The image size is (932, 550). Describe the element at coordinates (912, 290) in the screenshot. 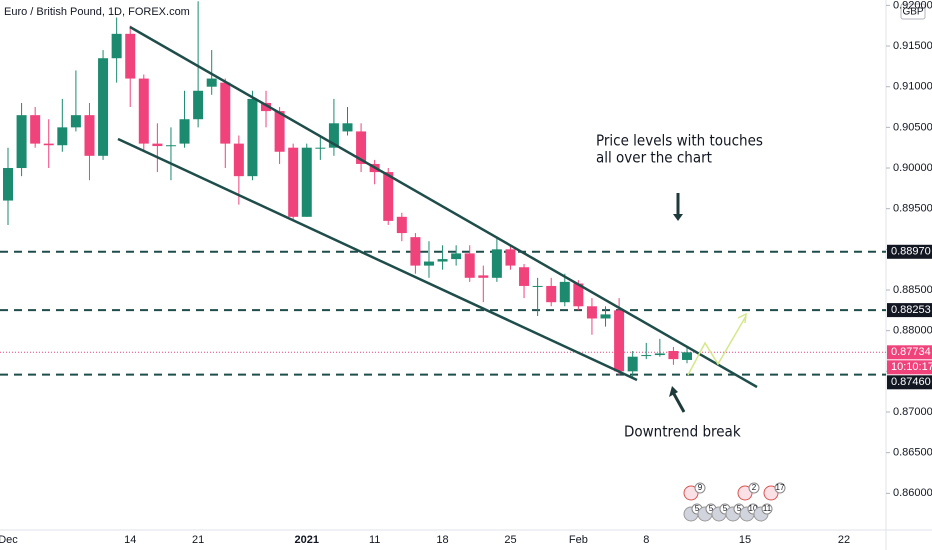

I see `y-tick-label: 0.88500` at that location.